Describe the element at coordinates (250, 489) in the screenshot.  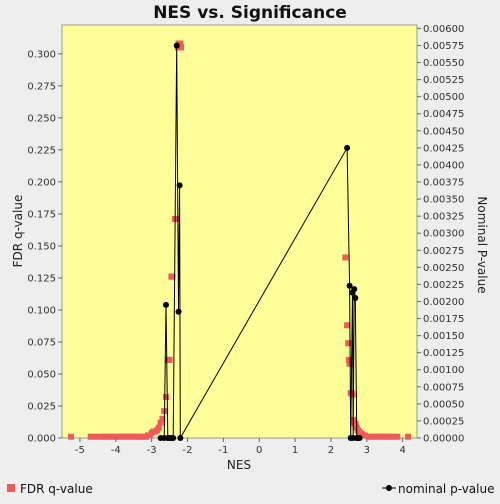
I see `legend: FDR q-value nominal p-value` at that location.